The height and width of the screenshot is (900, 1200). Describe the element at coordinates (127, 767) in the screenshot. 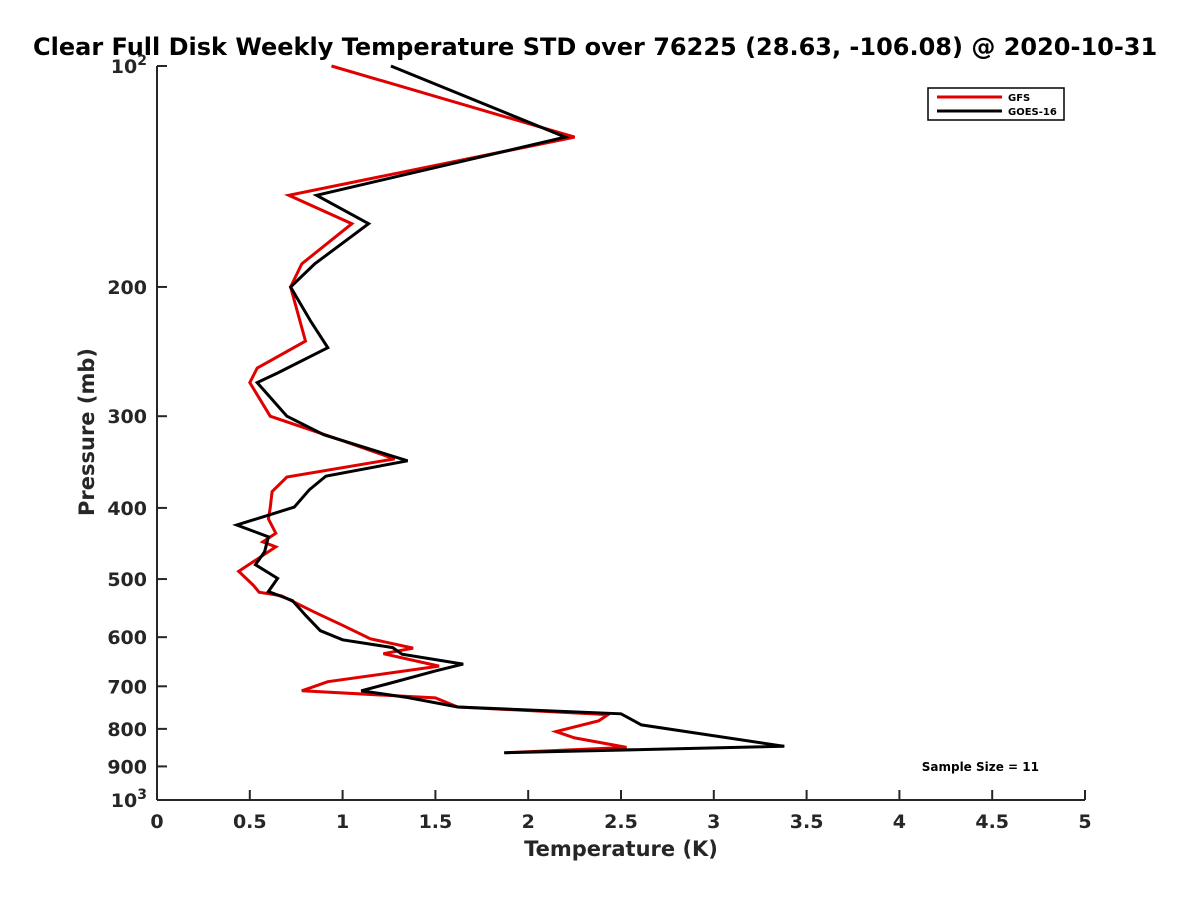

I see `y-tick-label: 900` at that location.